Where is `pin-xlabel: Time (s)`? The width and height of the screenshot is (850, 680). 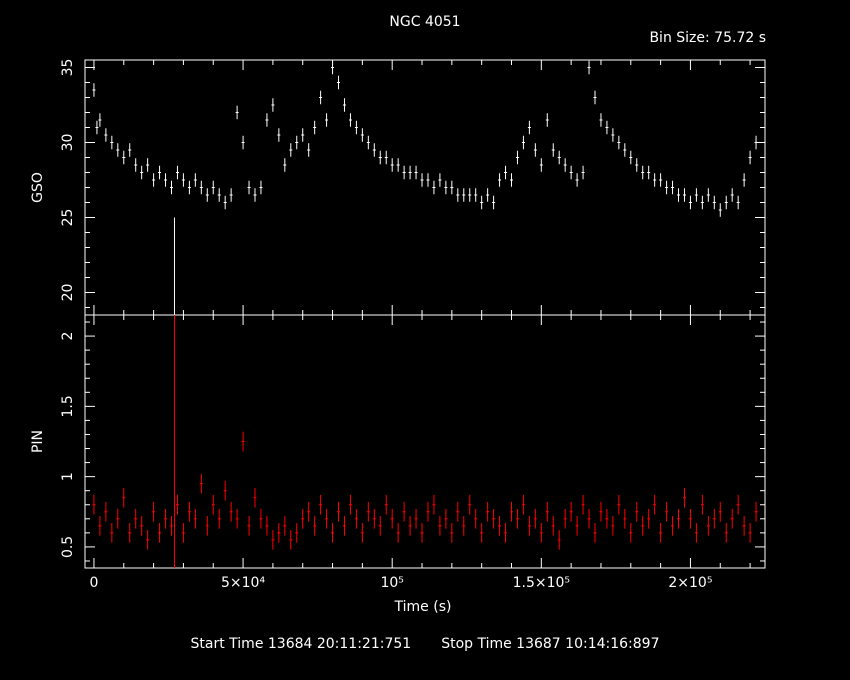
pin-xlabel: Time (s) is located at coordinates (423, 607).